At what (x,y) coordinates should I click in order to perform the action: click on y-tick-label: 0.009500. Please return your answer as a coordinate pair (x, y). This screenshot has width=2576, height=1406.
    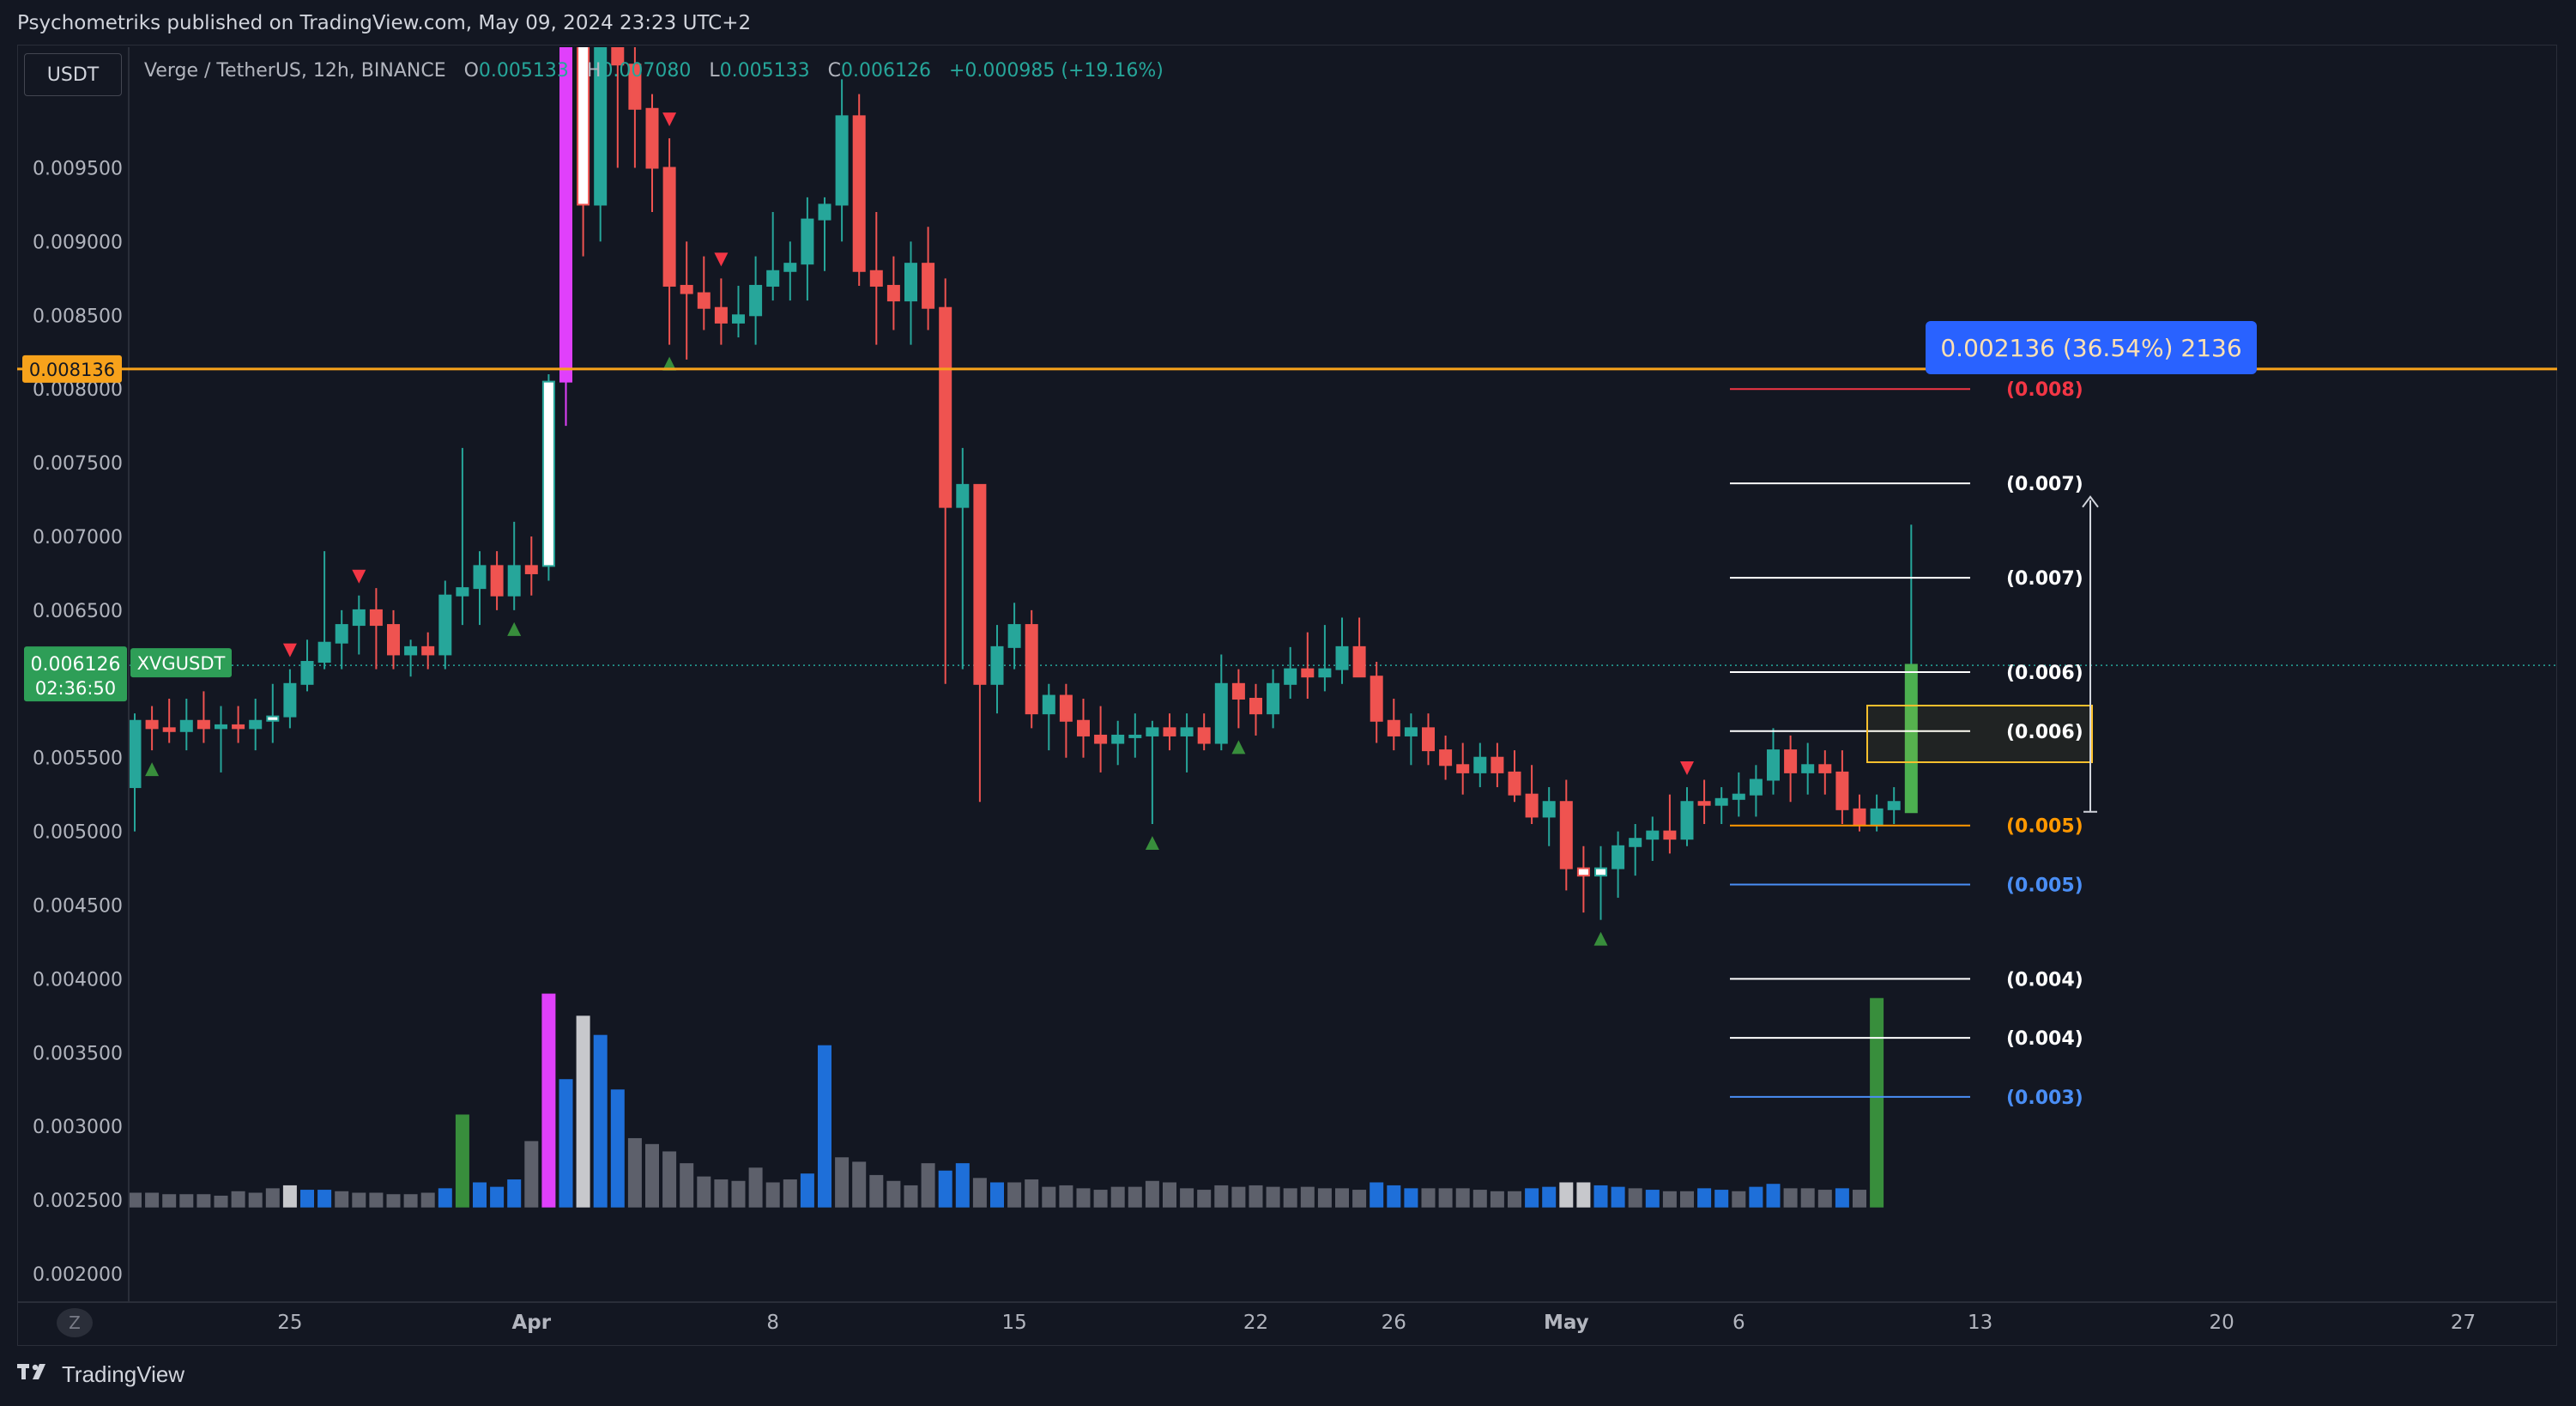
    Looking at the image, I should click on (78, 169).